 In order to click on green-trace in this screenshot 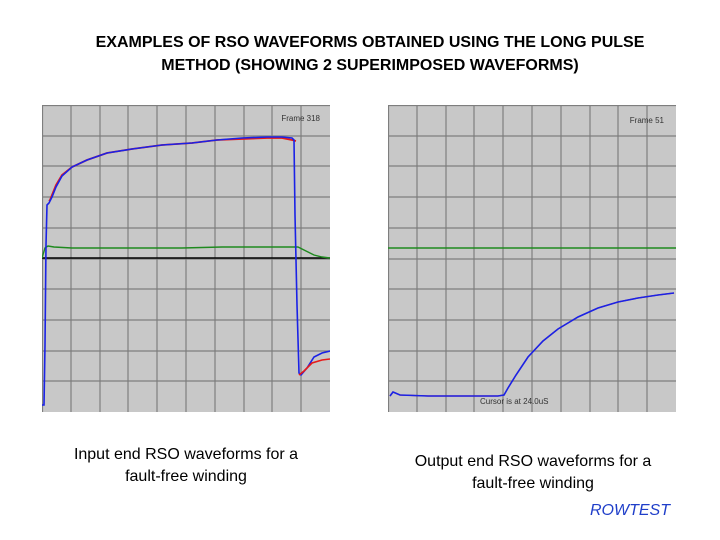, I will do `click(186, 252)`.